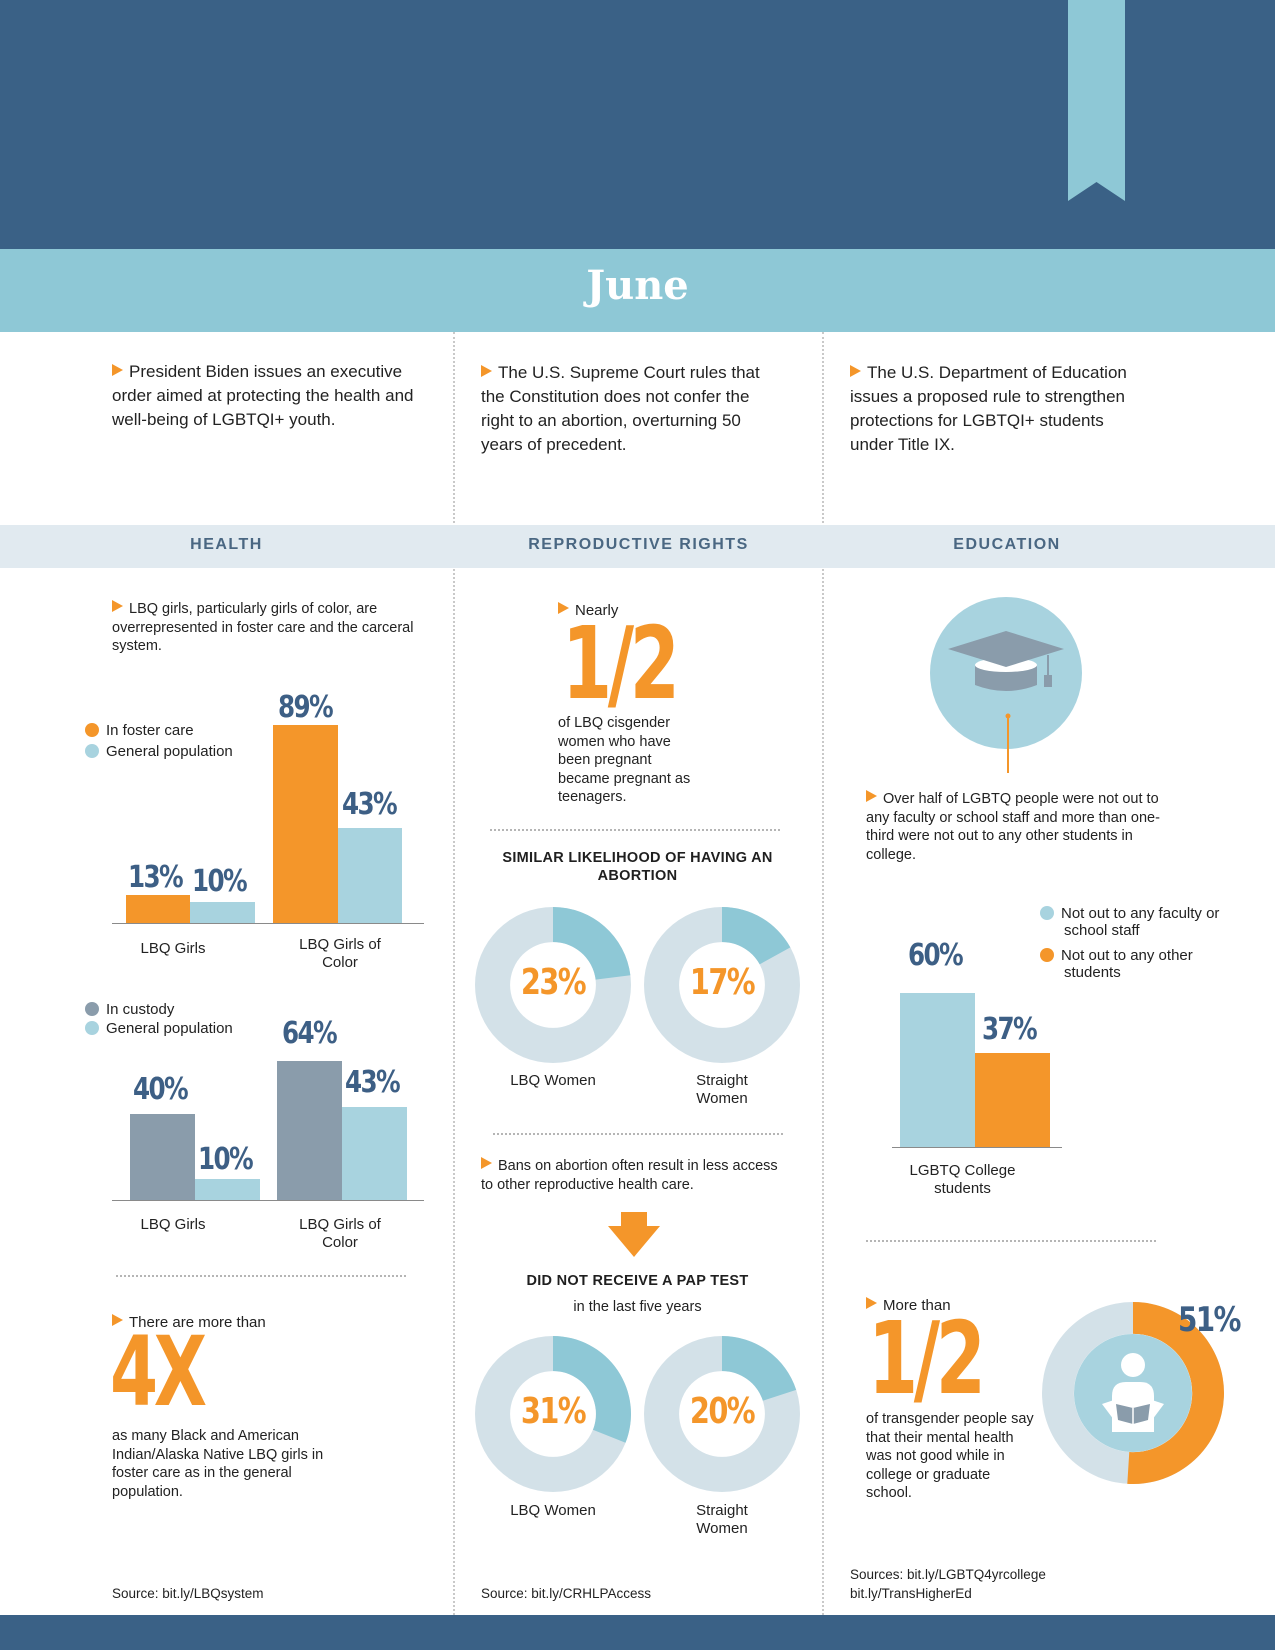 This screenshot has width=1275, height=1650. I want to click on category-label: LGBTQ College students, so click(962, 1179).